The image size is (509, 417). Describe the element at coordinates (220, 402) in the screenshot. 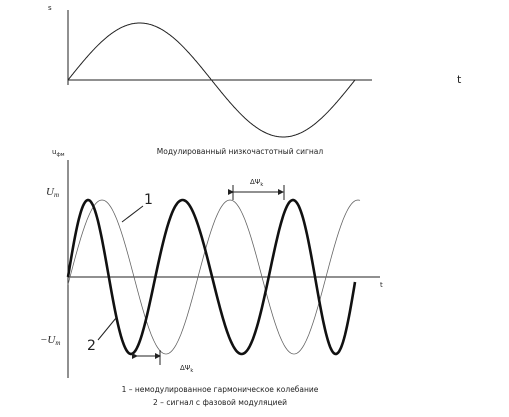

I see `legend-entry: 2 – сигнал с фазовой модуляцией` at that location.